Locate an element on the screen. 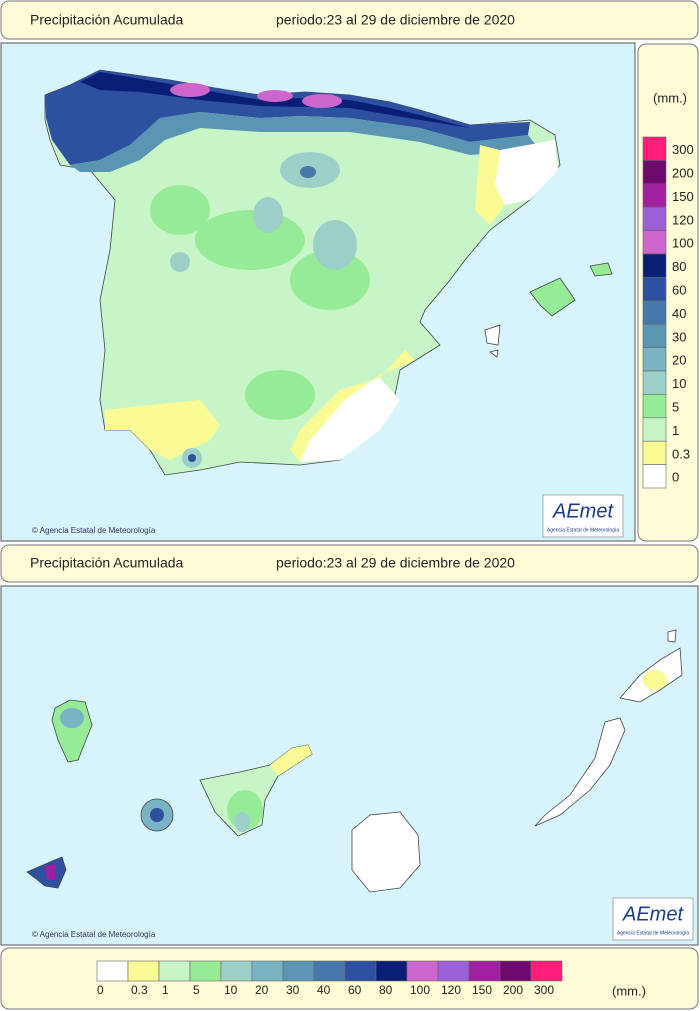 The height and width of the screenshot is (1011, 700). dry-ne-edge is located at coordinates (490, 185).